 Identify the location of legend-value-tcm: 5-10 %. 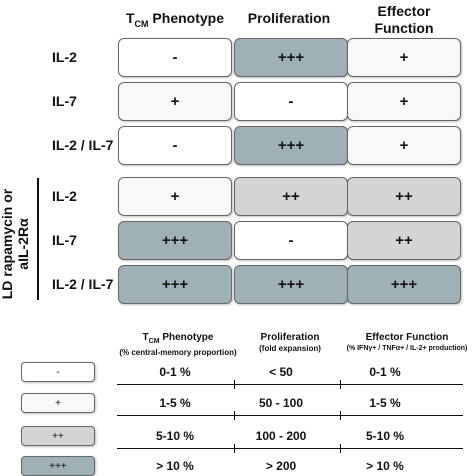
(175, 436).